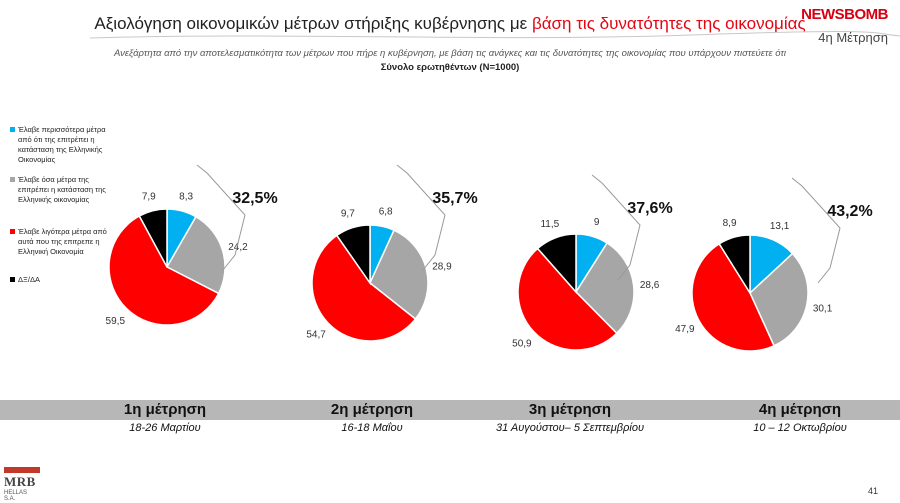  What do you see at coordinates (238, 247) in the screenshot?
I see `pie-1-label-2: 24,2` at bounding box center [238, 247].